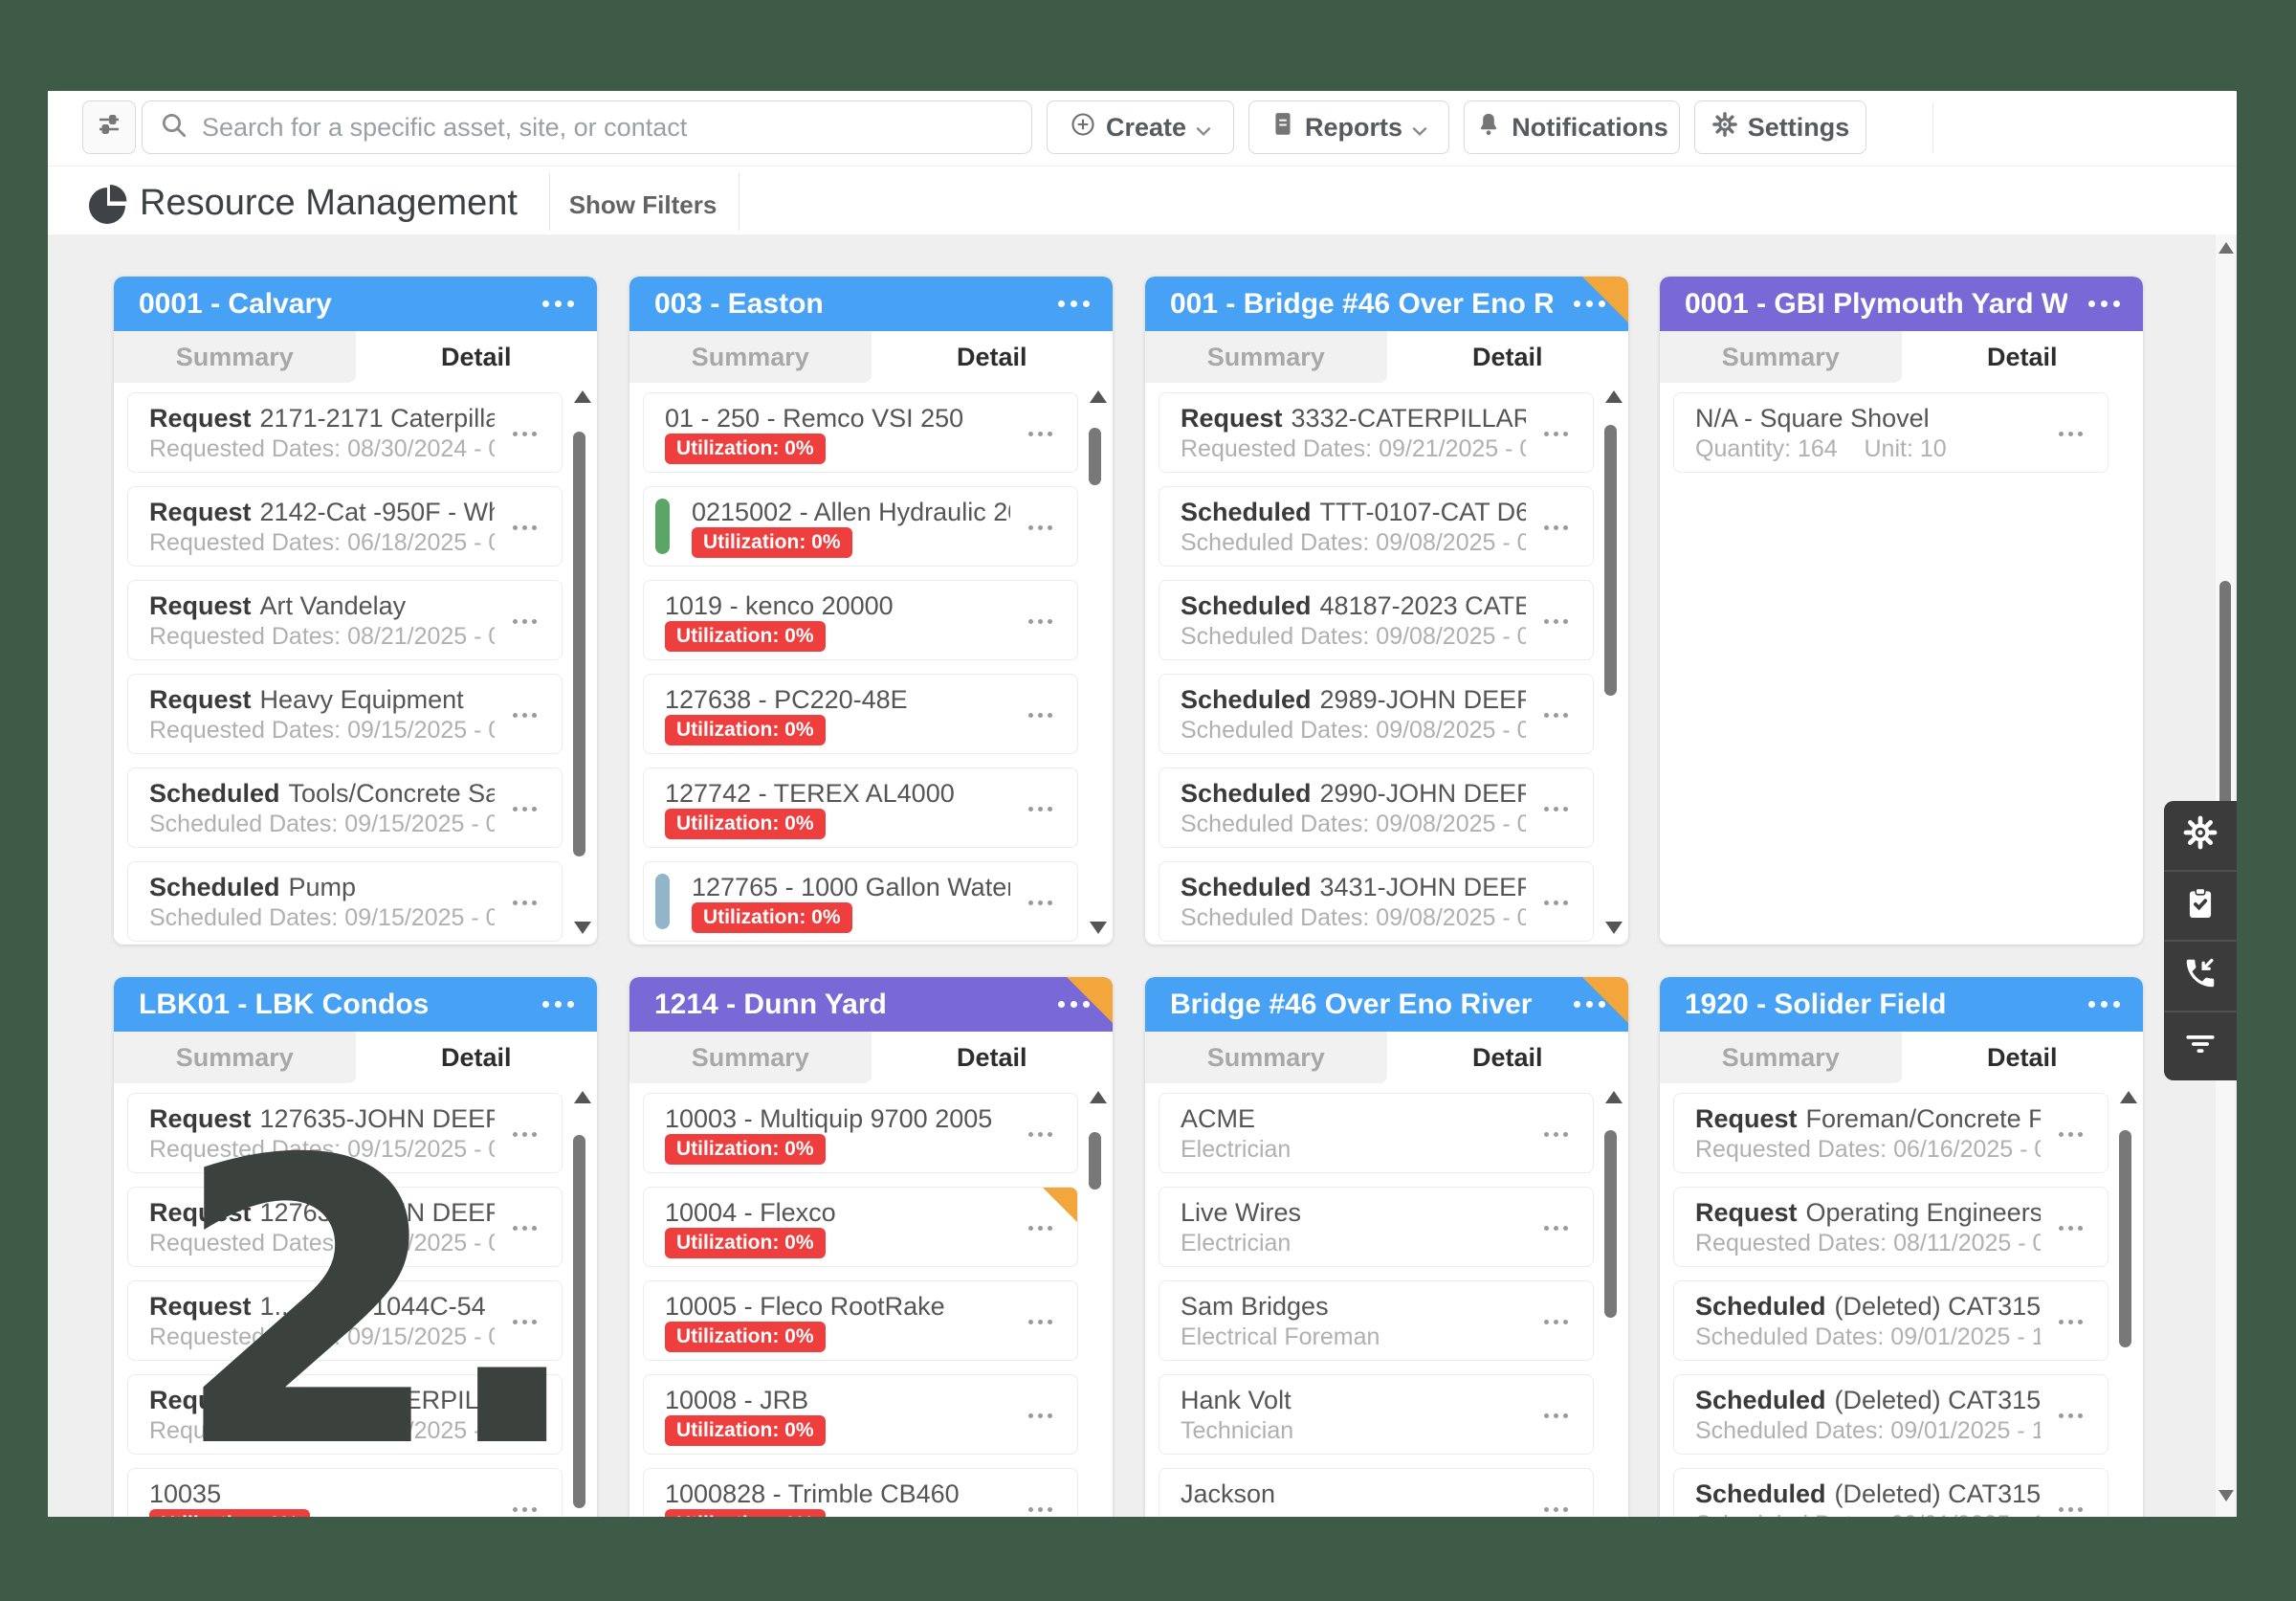  Describe the element at coordinates (643, 204) in the screenshot. I see `show-filters-tab: Show Filters` at that location.